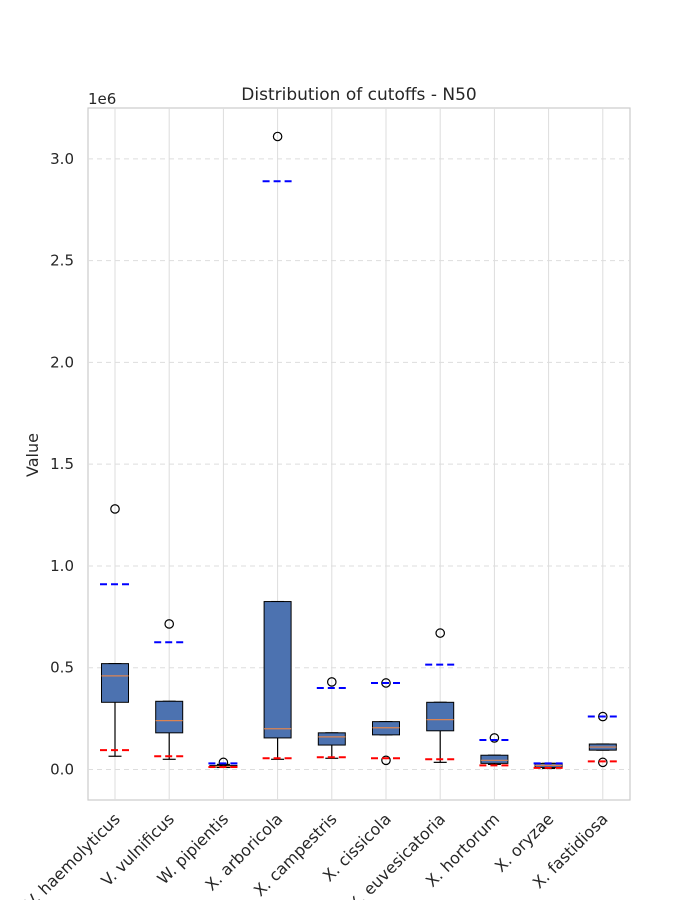  Describe the element at coordinates (32, 455) in the screenshot. I see `y-axis-label: Value` at that location.